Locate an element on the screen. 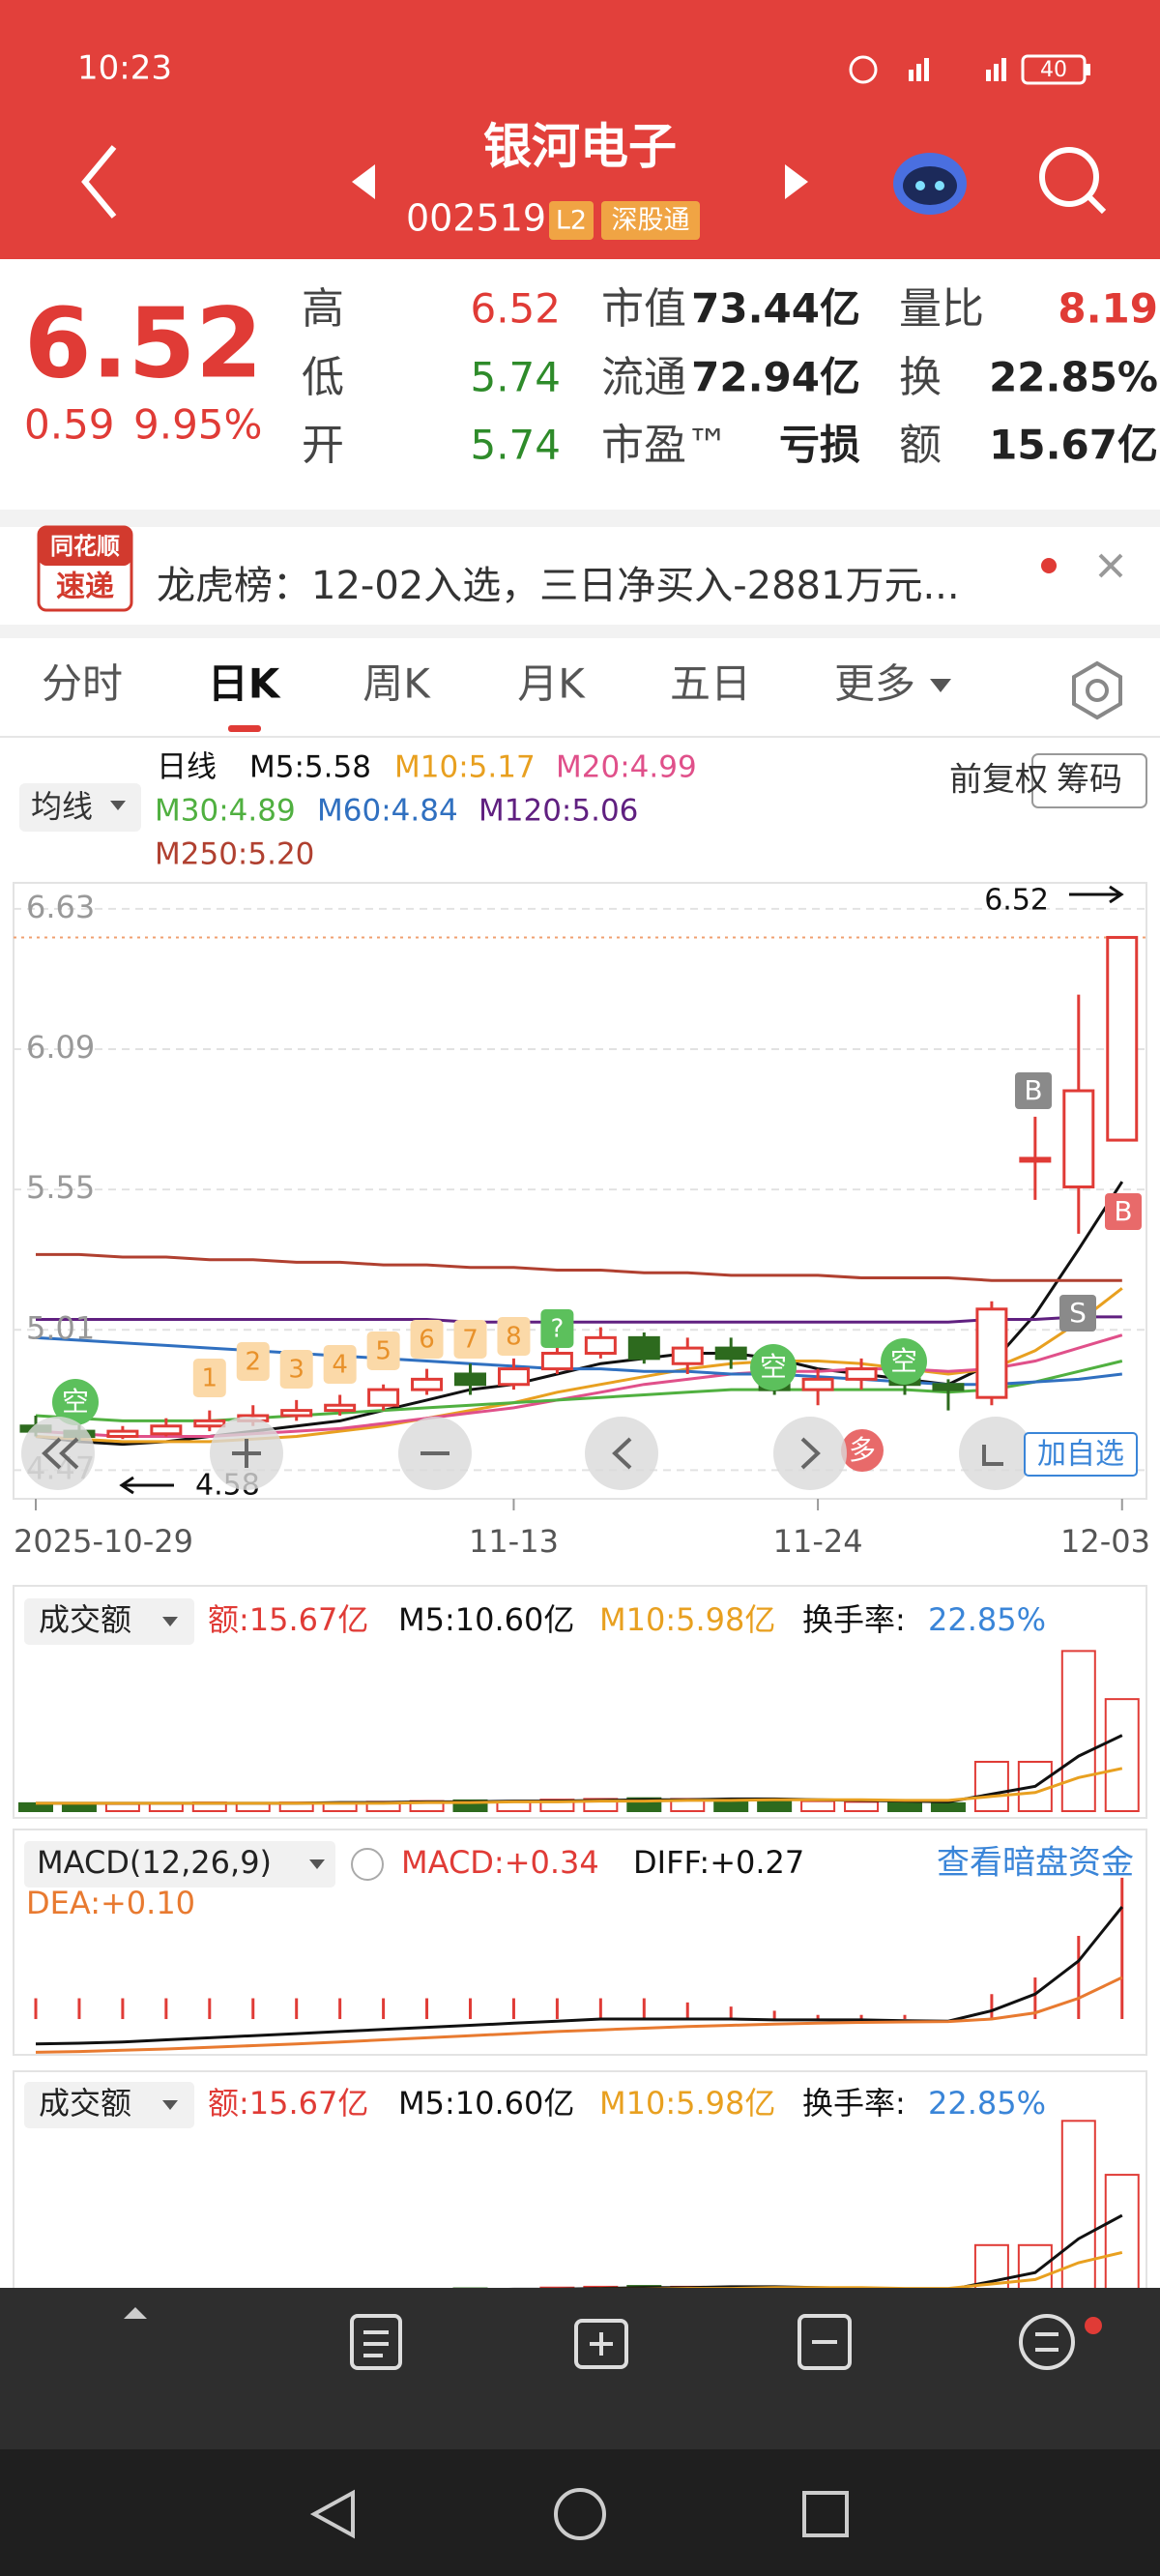  tab: 五日 is located at coordinates (710, 684).